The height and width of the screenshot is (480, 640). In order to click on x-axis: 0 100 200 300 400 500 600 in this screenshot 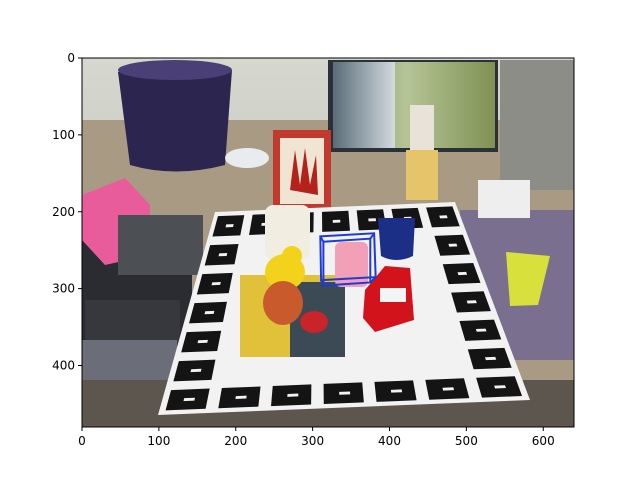, I will do `click(316, 437)`.